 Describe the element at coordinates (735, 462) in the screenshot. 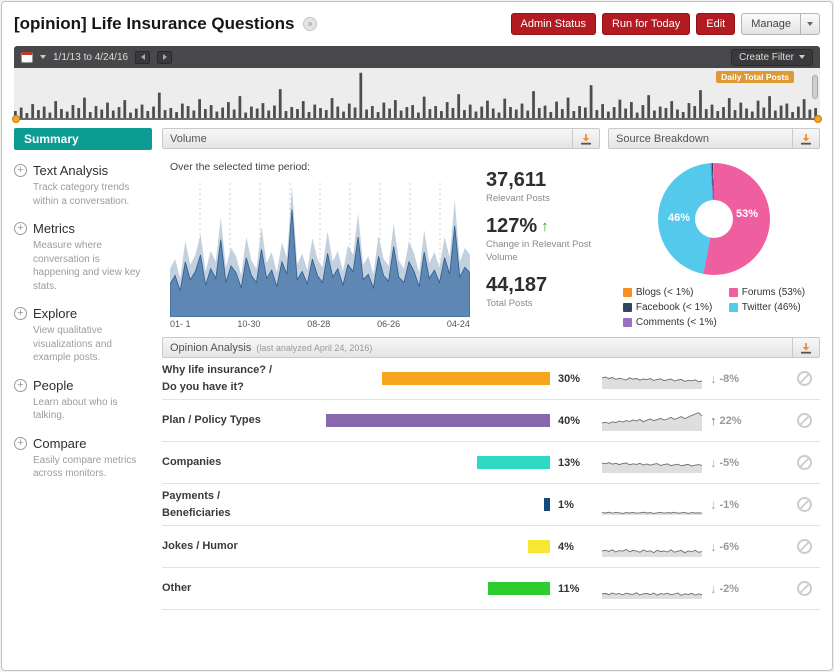

I see `category-trend: ↓ -5%` at that location.